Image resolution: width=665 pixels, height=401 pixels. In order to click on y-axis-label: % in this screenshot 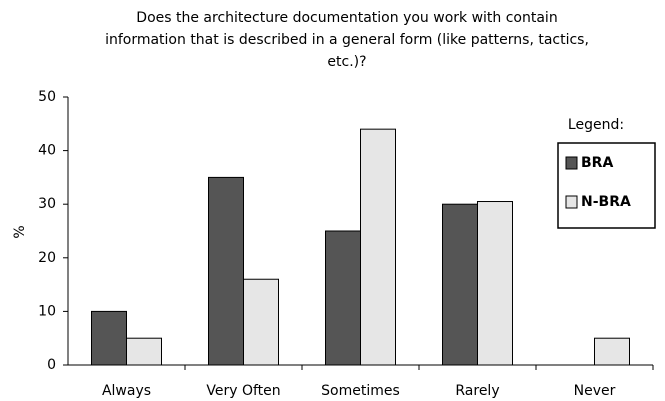, I will do `click(20, 231)`.